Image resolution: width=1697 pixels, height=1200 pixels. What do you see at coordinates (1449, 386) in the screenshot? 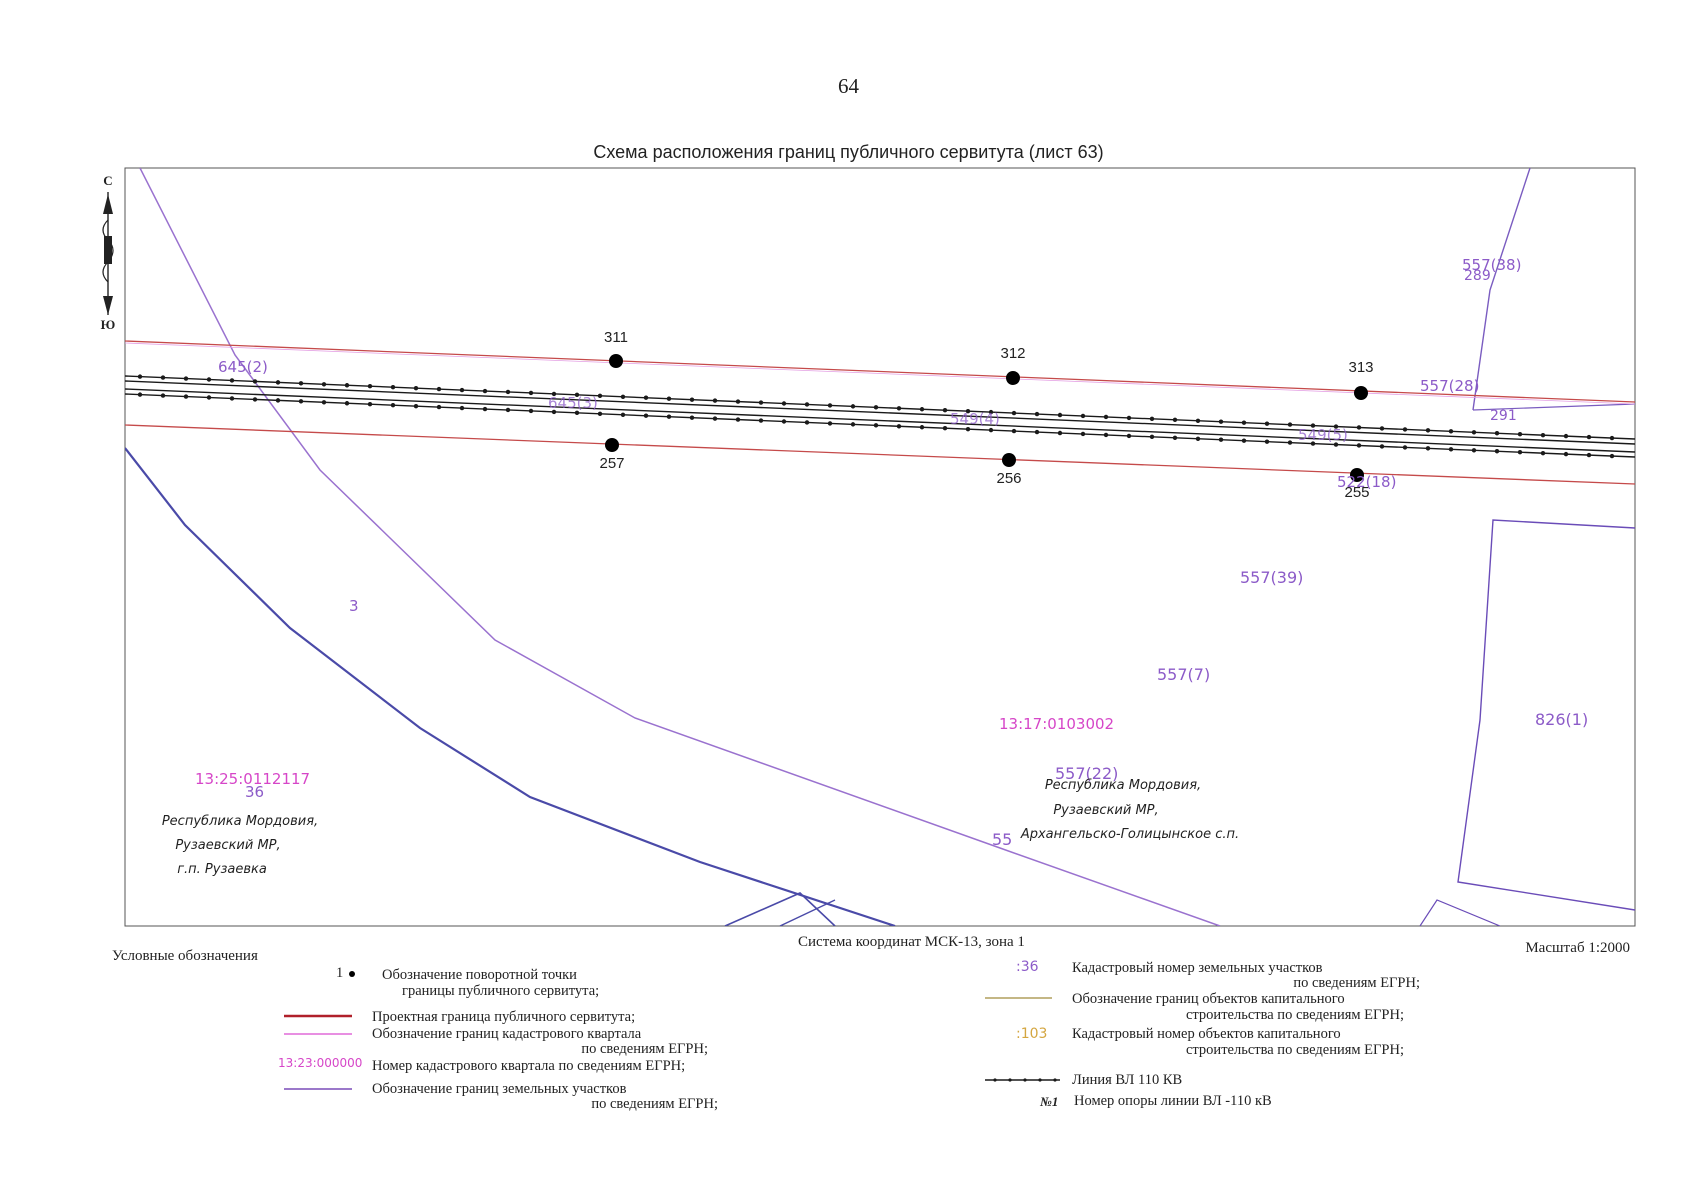
I see `parcel-label-557-28: 557(28)` at bounding box center [1449, 386].